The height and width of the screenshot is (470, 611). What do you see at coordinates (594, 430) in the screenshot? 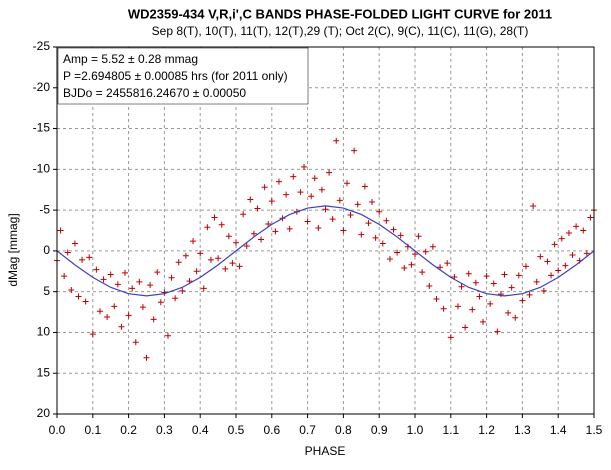
I see `x-tick-label: 1.5` at bounding box center [594, 430].